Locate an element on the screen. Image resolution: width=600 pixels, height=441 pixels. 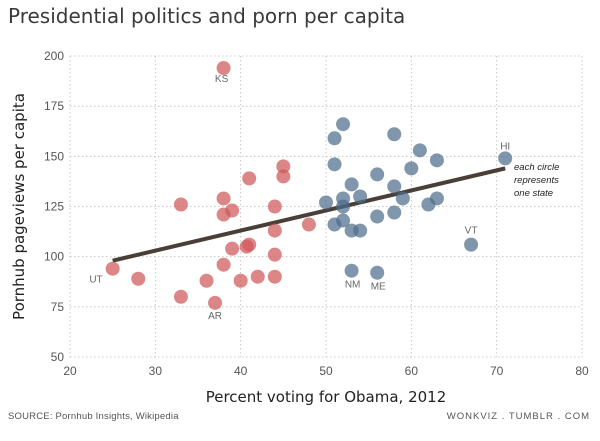
x-tick-label: 50 is located at coordinates (326, 371).